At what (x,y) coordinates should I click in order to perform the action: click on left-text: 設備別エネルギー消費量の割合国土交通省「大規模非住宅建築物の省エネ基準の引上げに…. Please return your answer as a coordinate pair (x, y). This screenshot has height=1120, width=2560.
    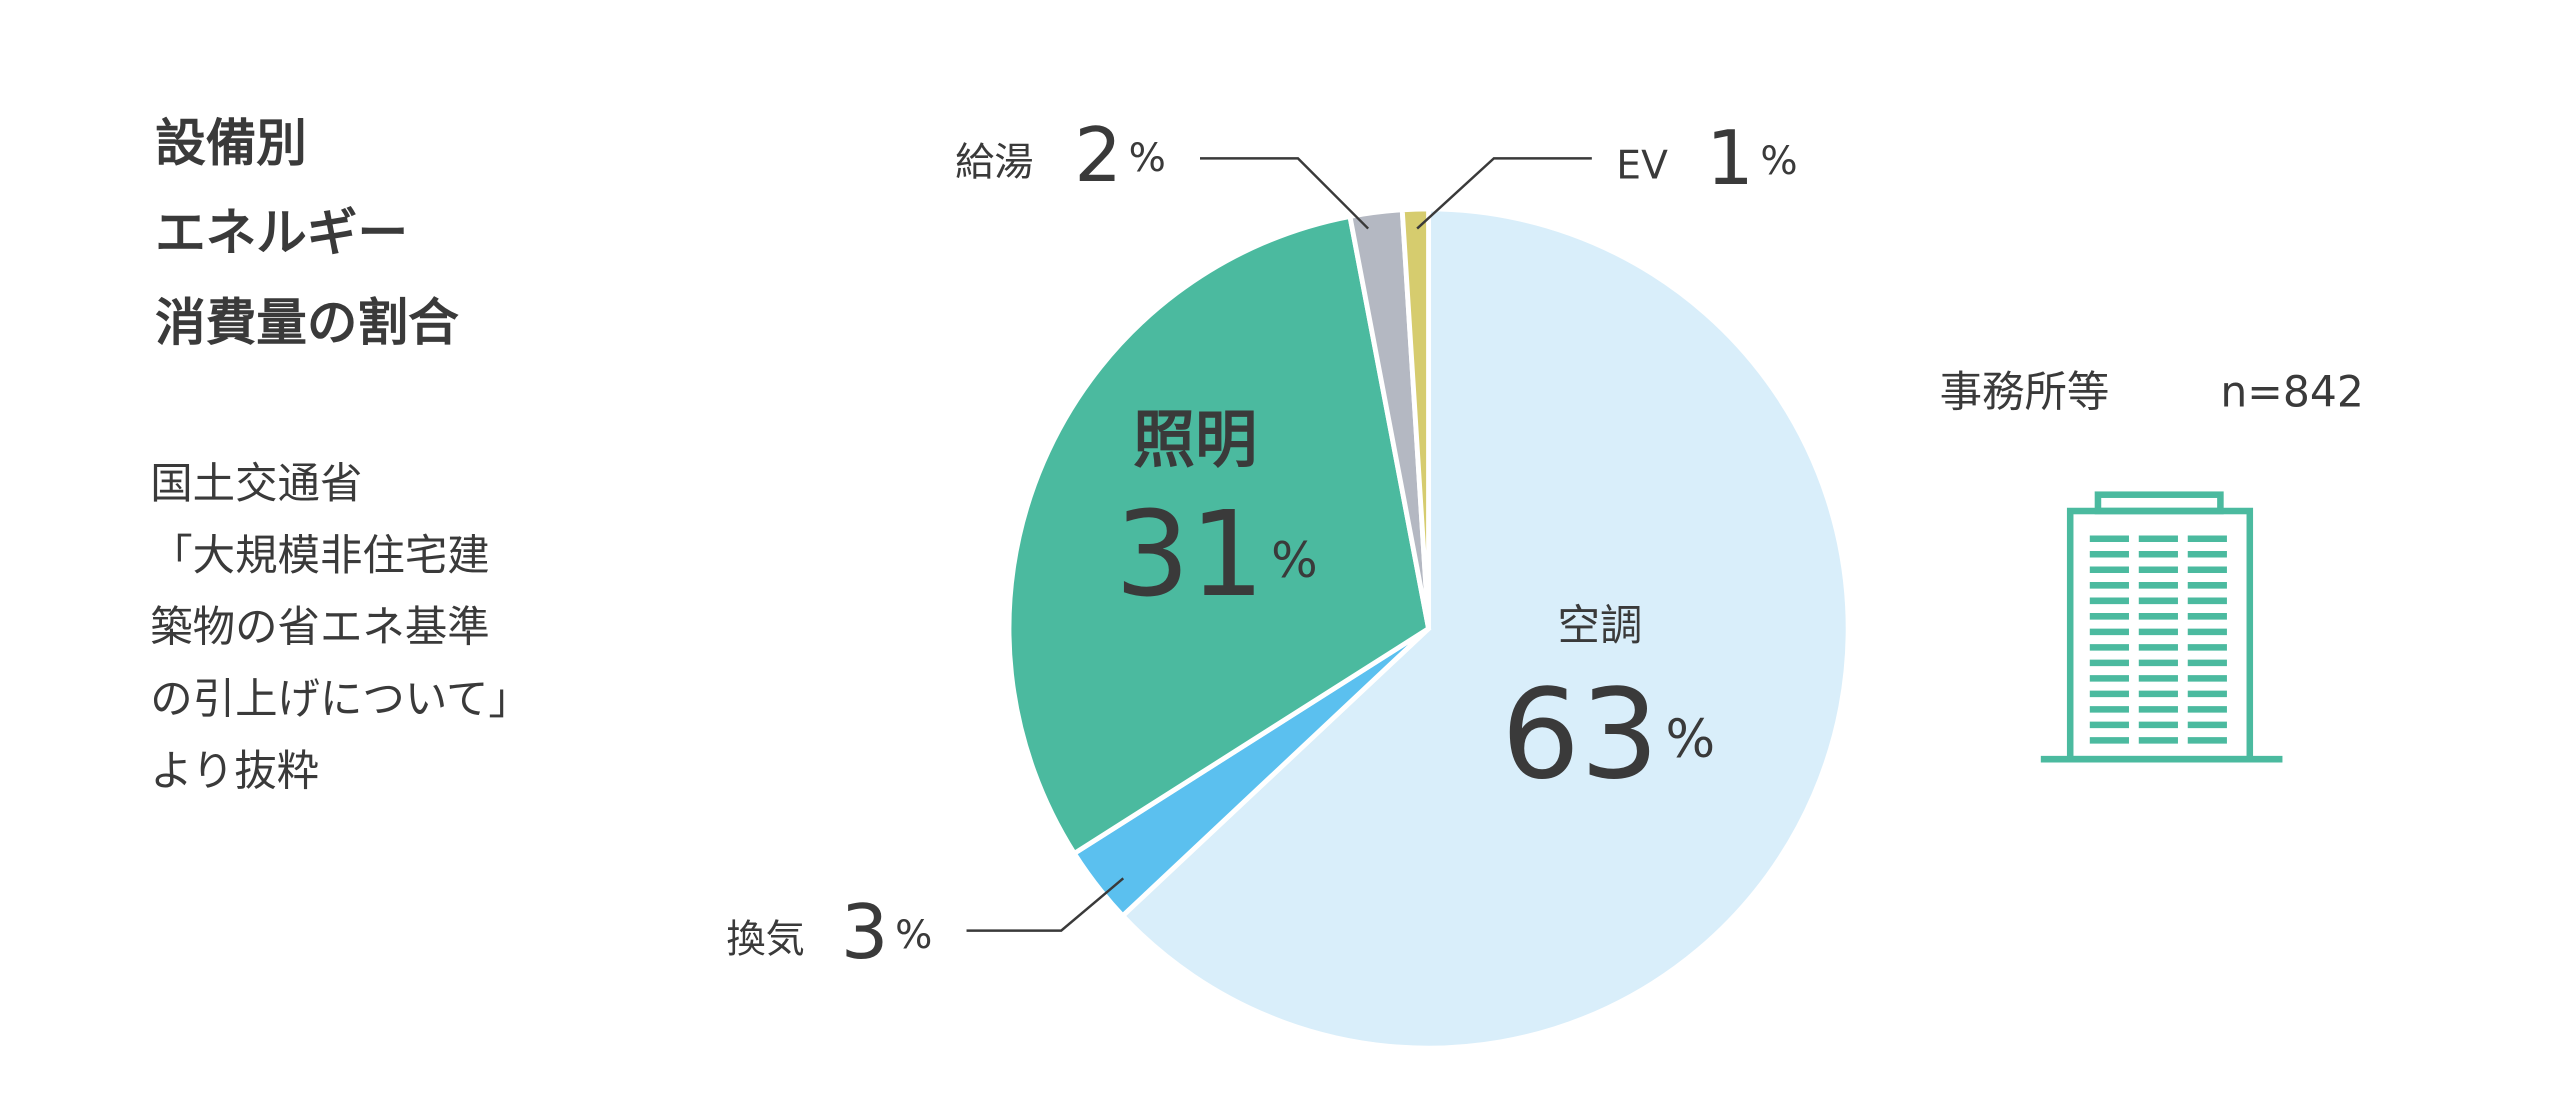
    Looking at the image, I should click on (340, 454).